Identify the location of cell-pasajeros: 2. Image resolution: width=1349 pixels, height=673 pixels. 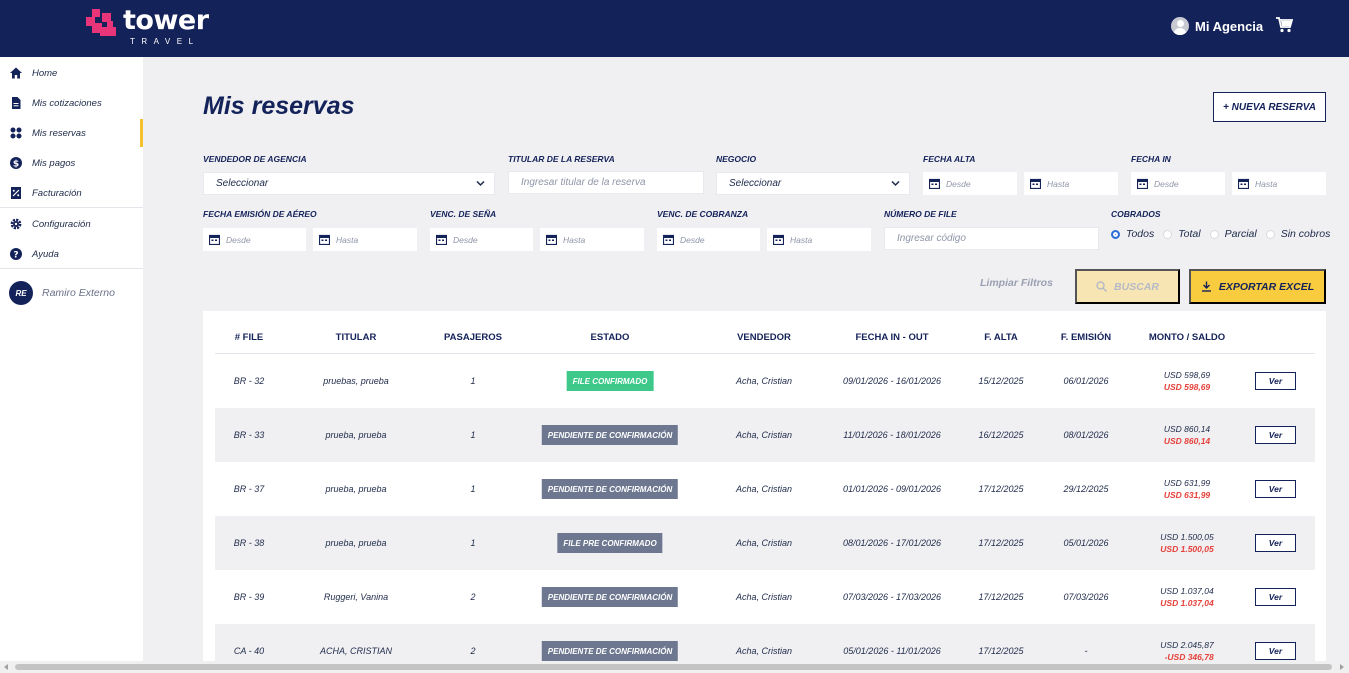
(473, 597).